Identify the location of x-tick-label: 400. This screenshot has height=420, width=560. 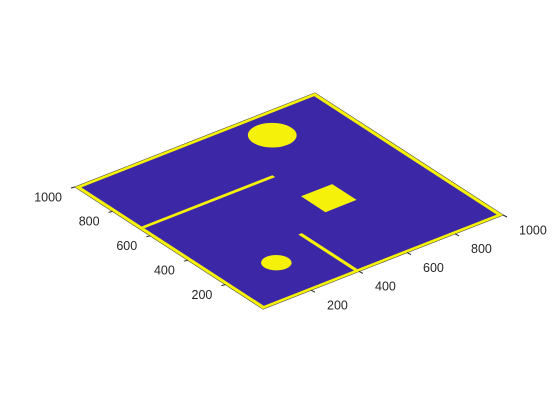
(385, 287).